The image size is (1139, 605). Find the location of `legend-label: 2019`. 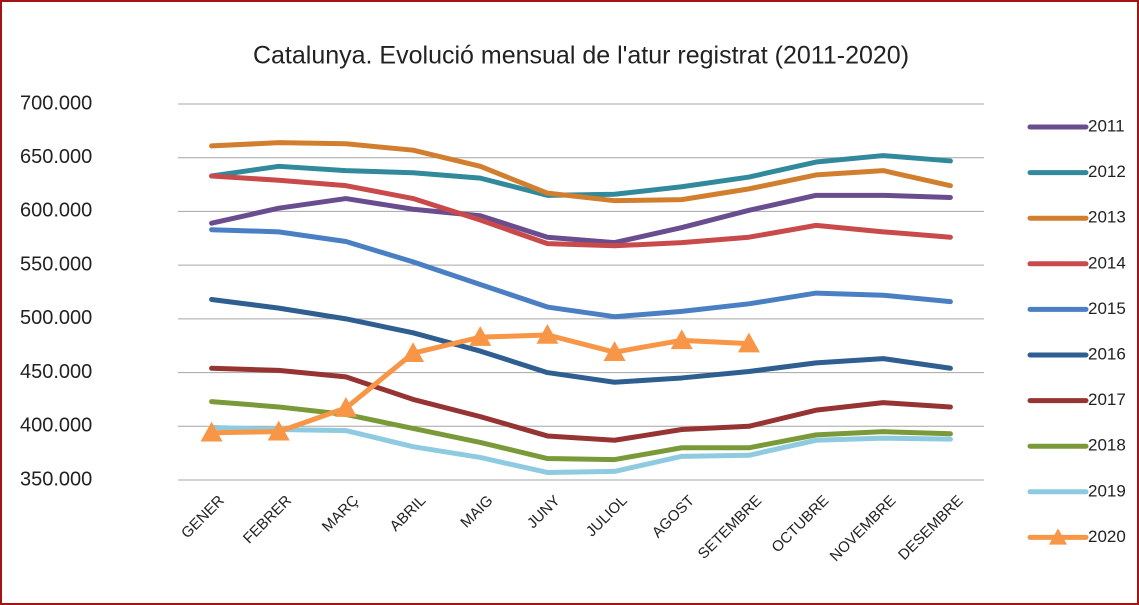

legend-label: 2019 is located at coordinates (1107, 490).